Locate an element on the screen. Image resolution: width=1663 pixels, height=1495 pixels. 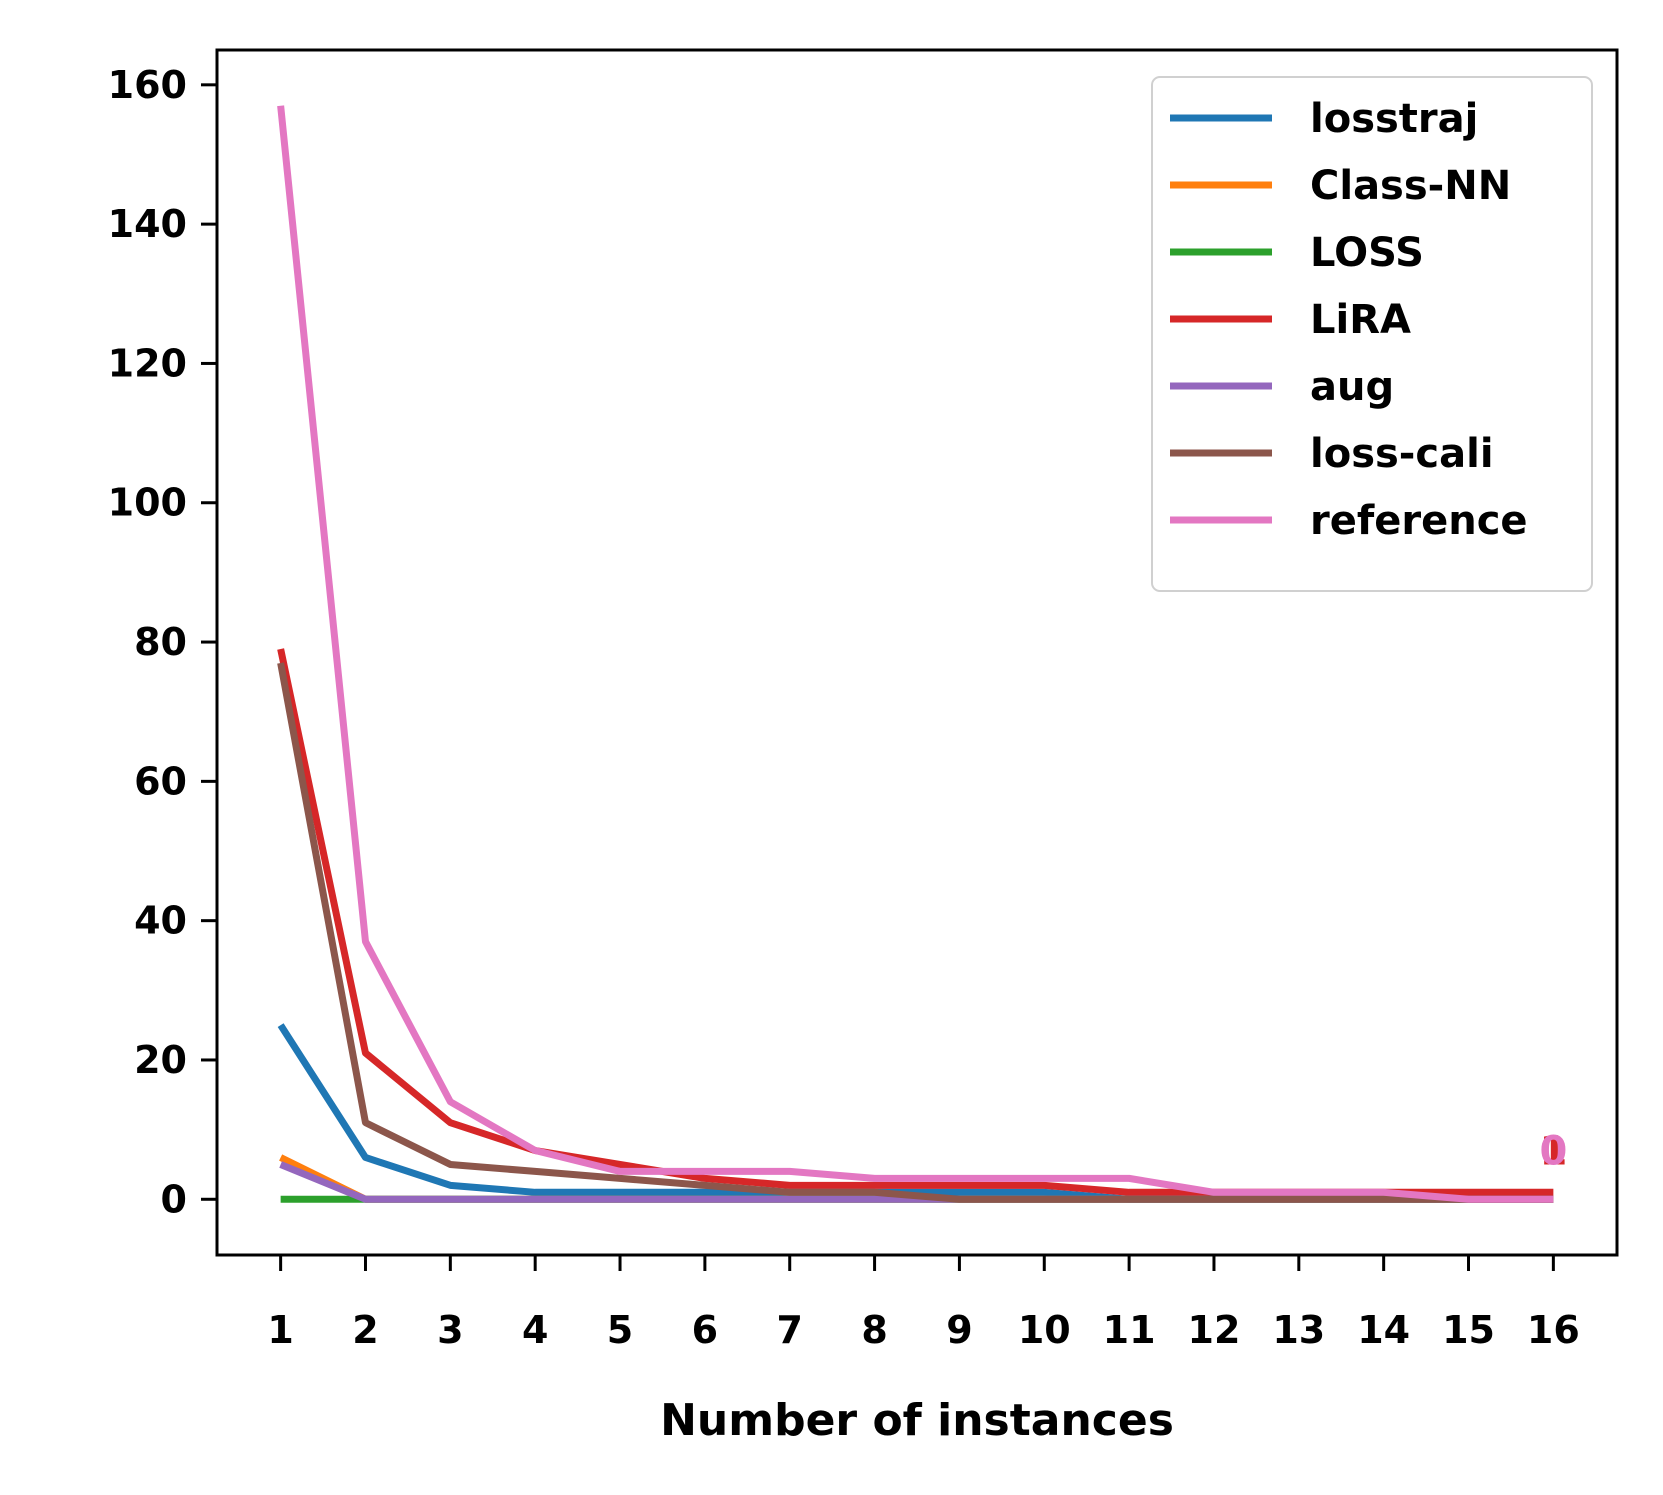
legend-label-reference: reference is located at coordinates (1419, 521).